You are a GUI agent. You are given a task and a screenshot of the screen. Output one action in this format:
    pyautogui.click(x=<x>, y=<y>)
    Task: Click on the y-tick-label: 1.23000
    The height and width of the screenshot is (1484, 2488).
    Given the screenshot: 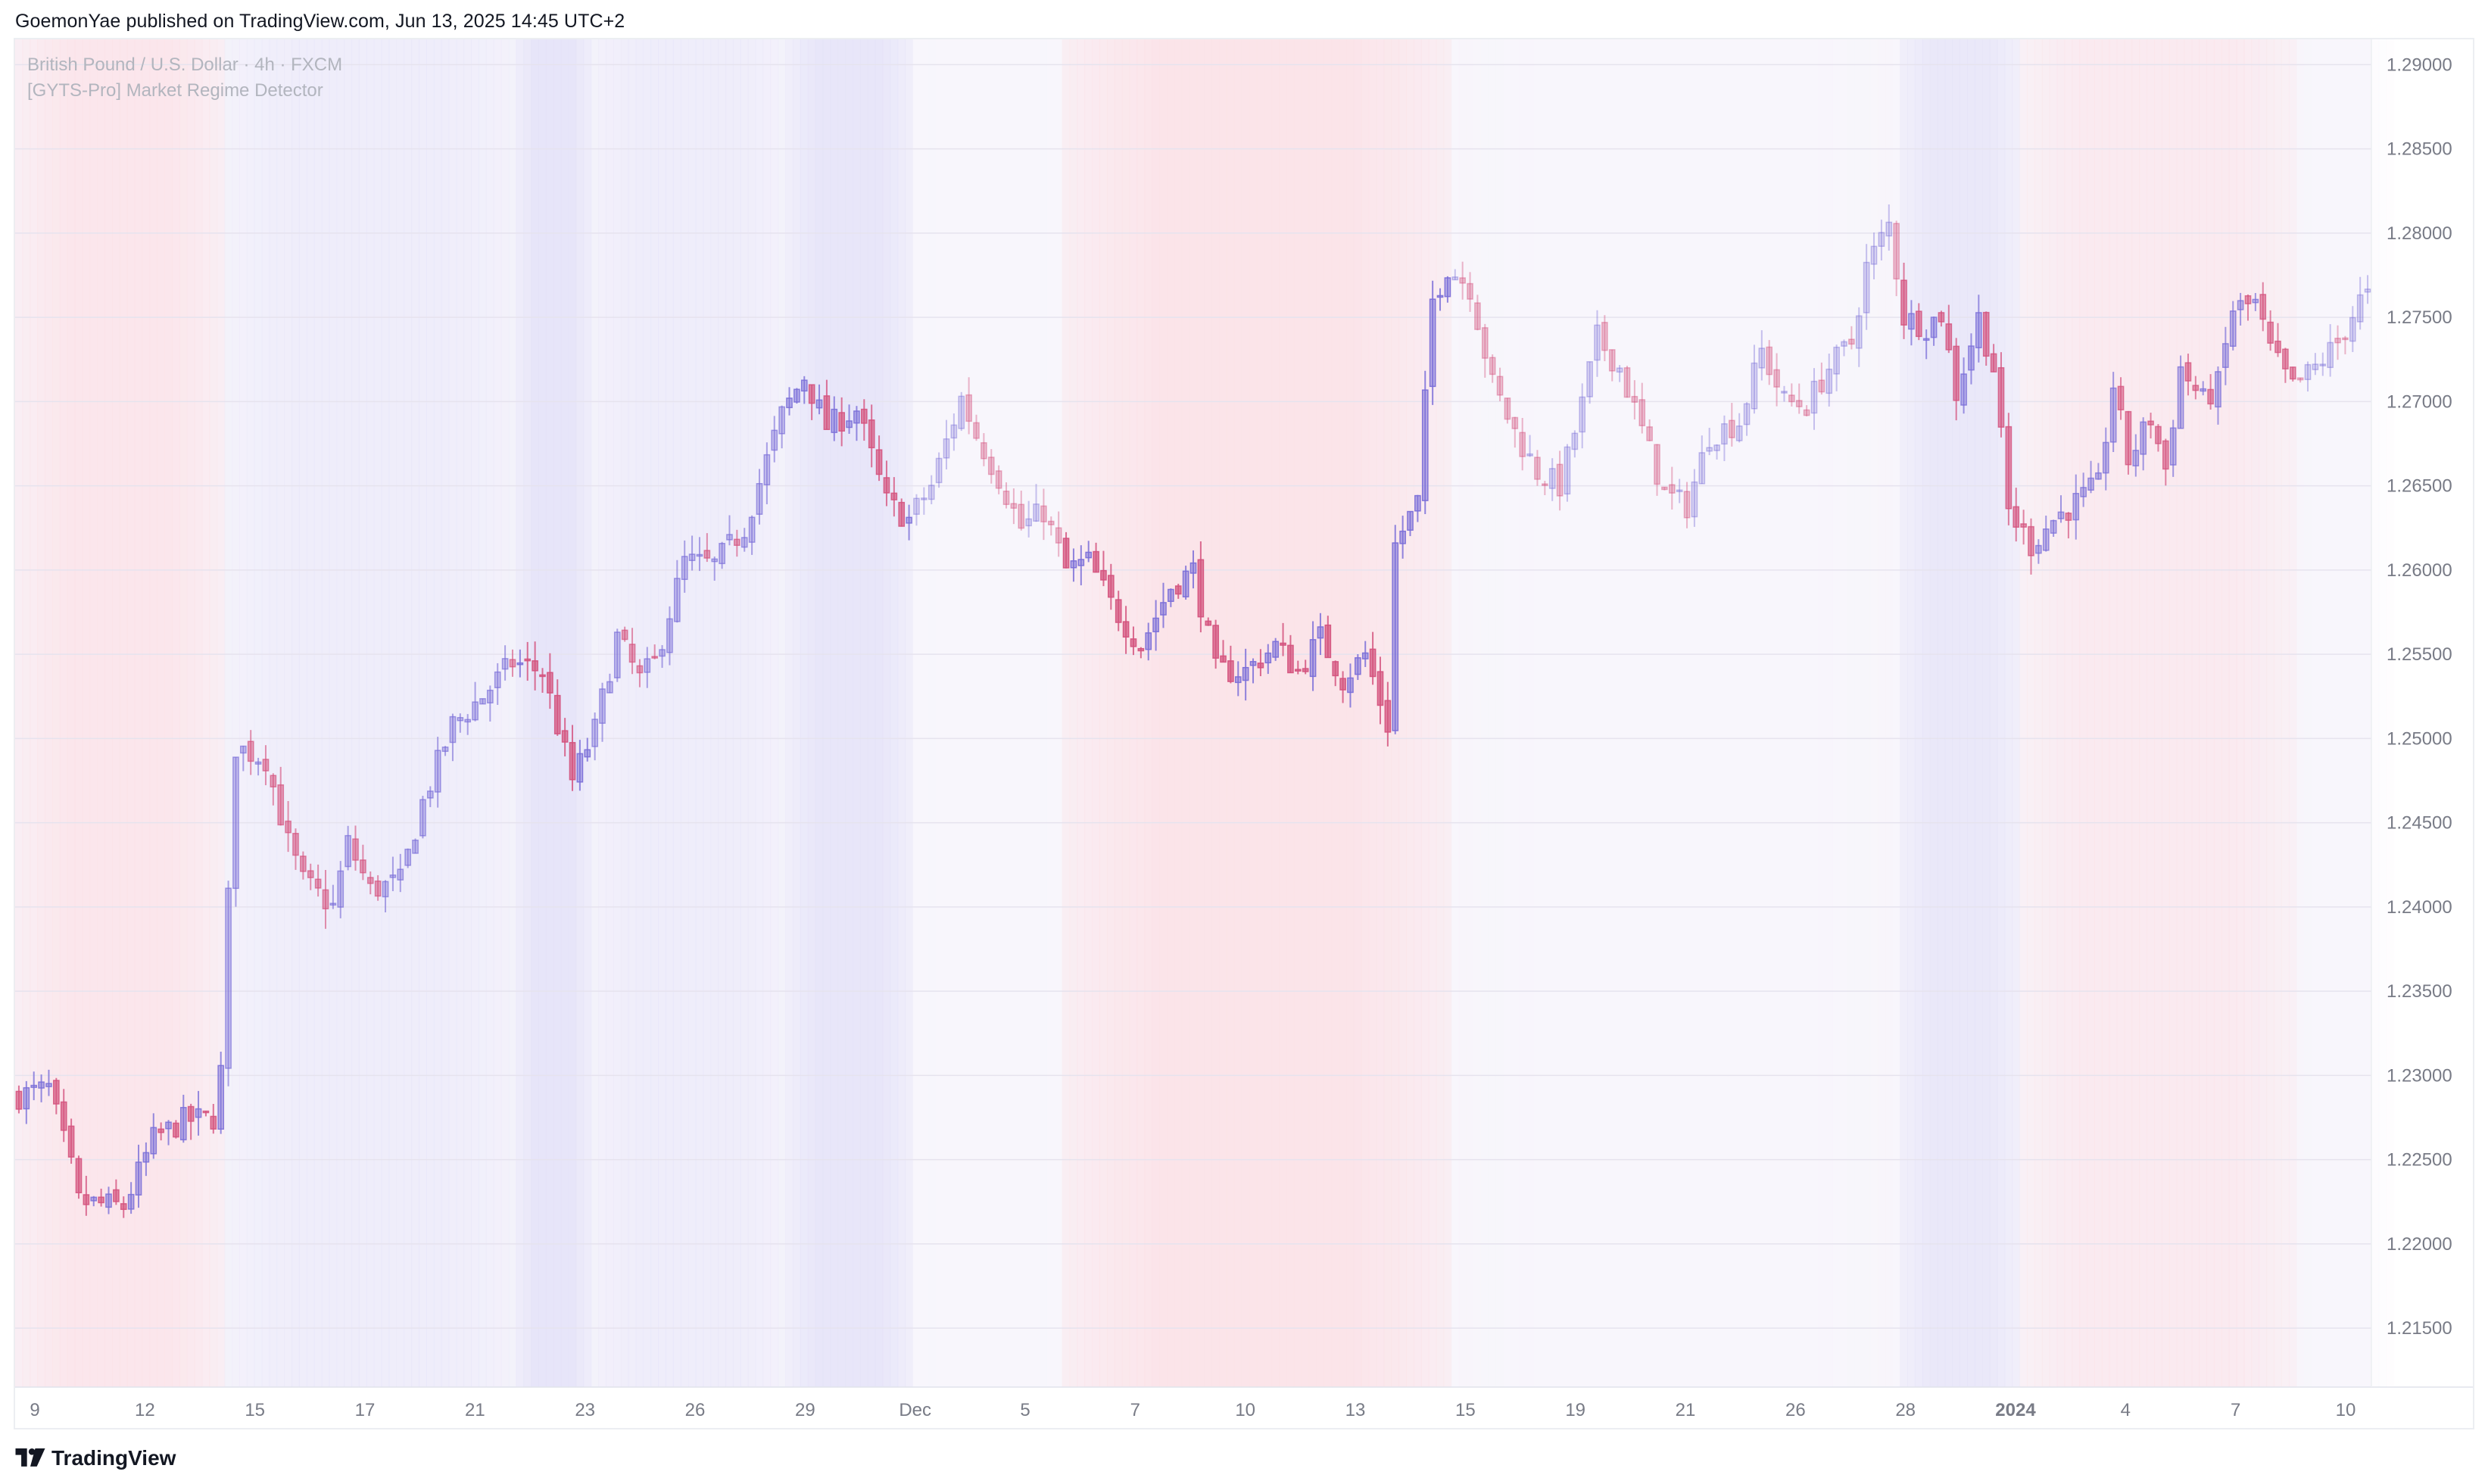 What is the action you would take?
    pyautogui.click(x=2419, y=1075)
    